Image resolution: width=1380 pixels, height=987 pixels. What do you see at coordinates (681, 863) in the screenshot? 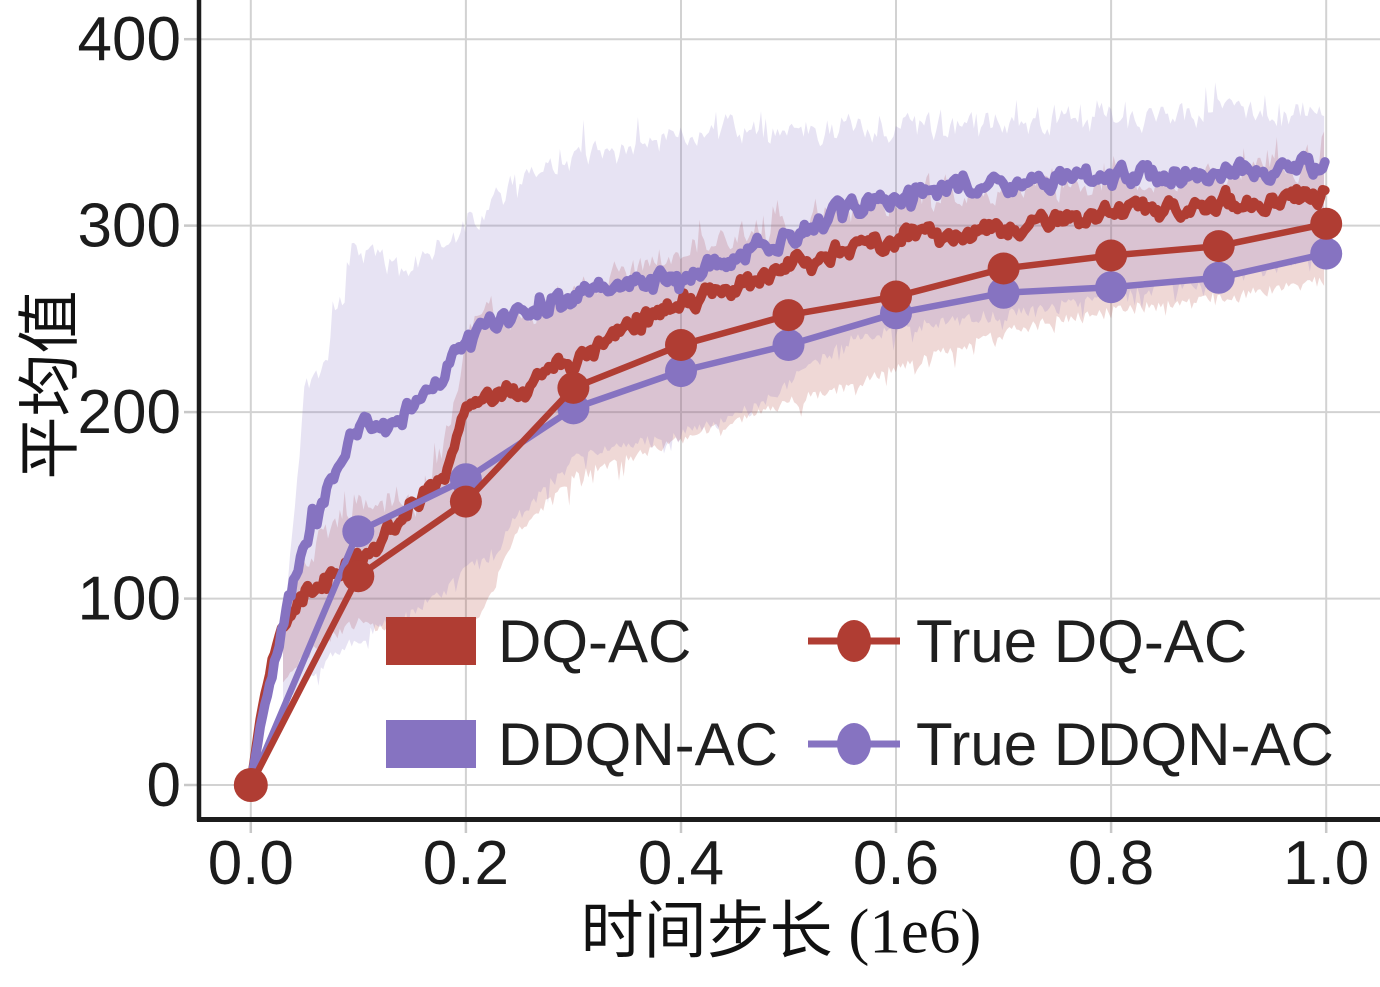
I see `x-tick-label: 0.4` at bounding box center [681, 863].